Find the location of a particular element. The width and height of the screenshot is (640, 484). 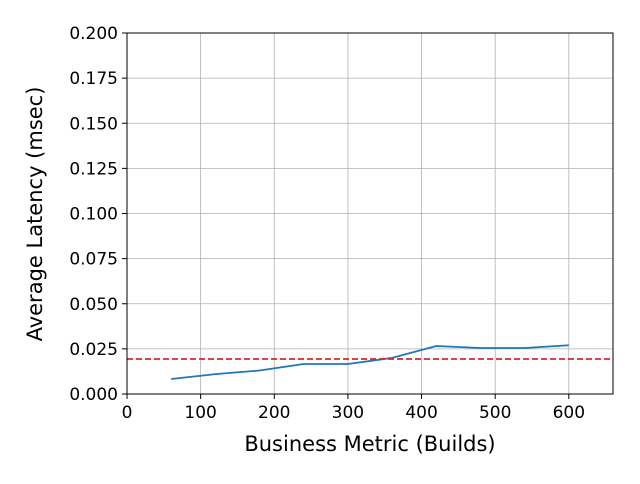

y-tick-label: 0.075 is located at coordinates (93, 260).